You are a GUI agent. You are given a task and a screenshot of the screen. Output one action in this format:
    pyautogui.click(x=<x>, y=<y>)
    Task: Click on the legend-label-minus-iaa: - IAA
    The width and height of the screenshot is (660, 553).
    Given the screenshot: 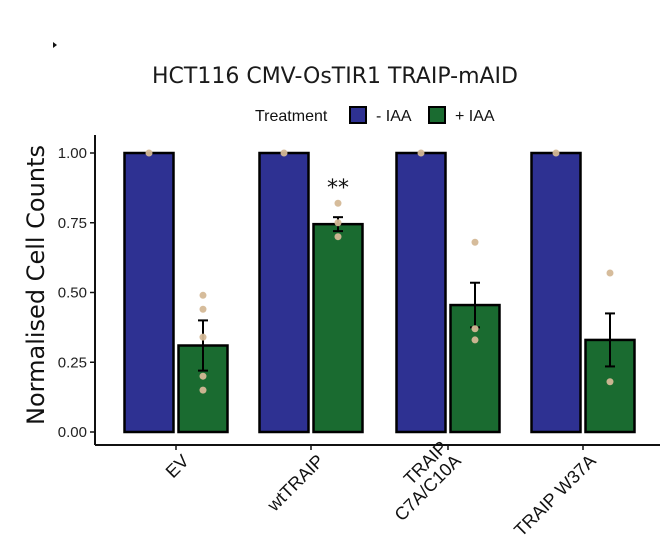 What is the action you would take?
    pyautogui.click(x=394, y=116)
    